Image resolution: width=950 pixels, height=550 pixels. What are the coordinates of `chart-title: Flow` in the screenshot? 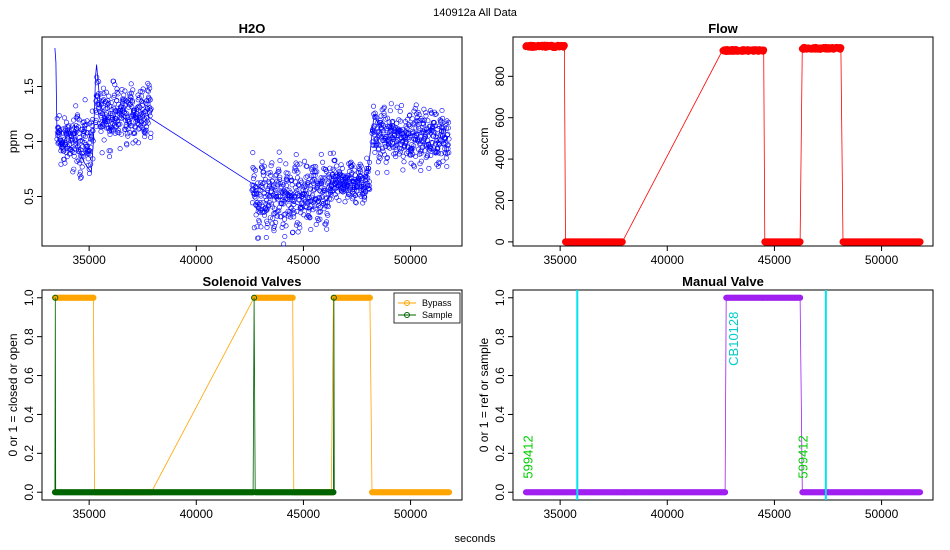 It's located at (723, 28).